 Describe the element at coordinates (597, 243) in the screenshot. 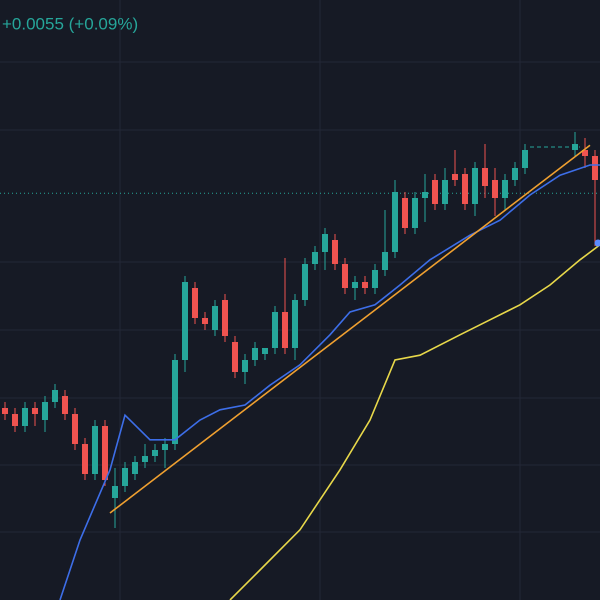

I see `marker-dot` at that location.